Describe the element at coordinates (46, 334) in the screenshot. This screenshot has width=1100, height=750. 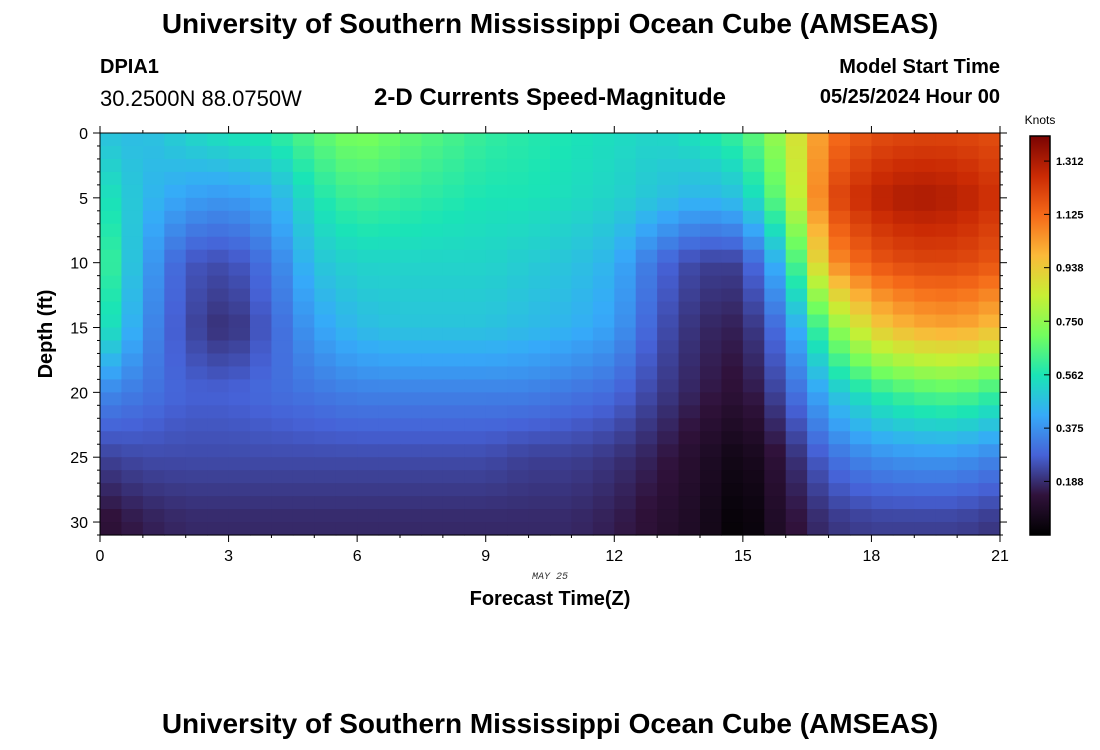
I see `y-axis-title: Depth (ft)` at that location.